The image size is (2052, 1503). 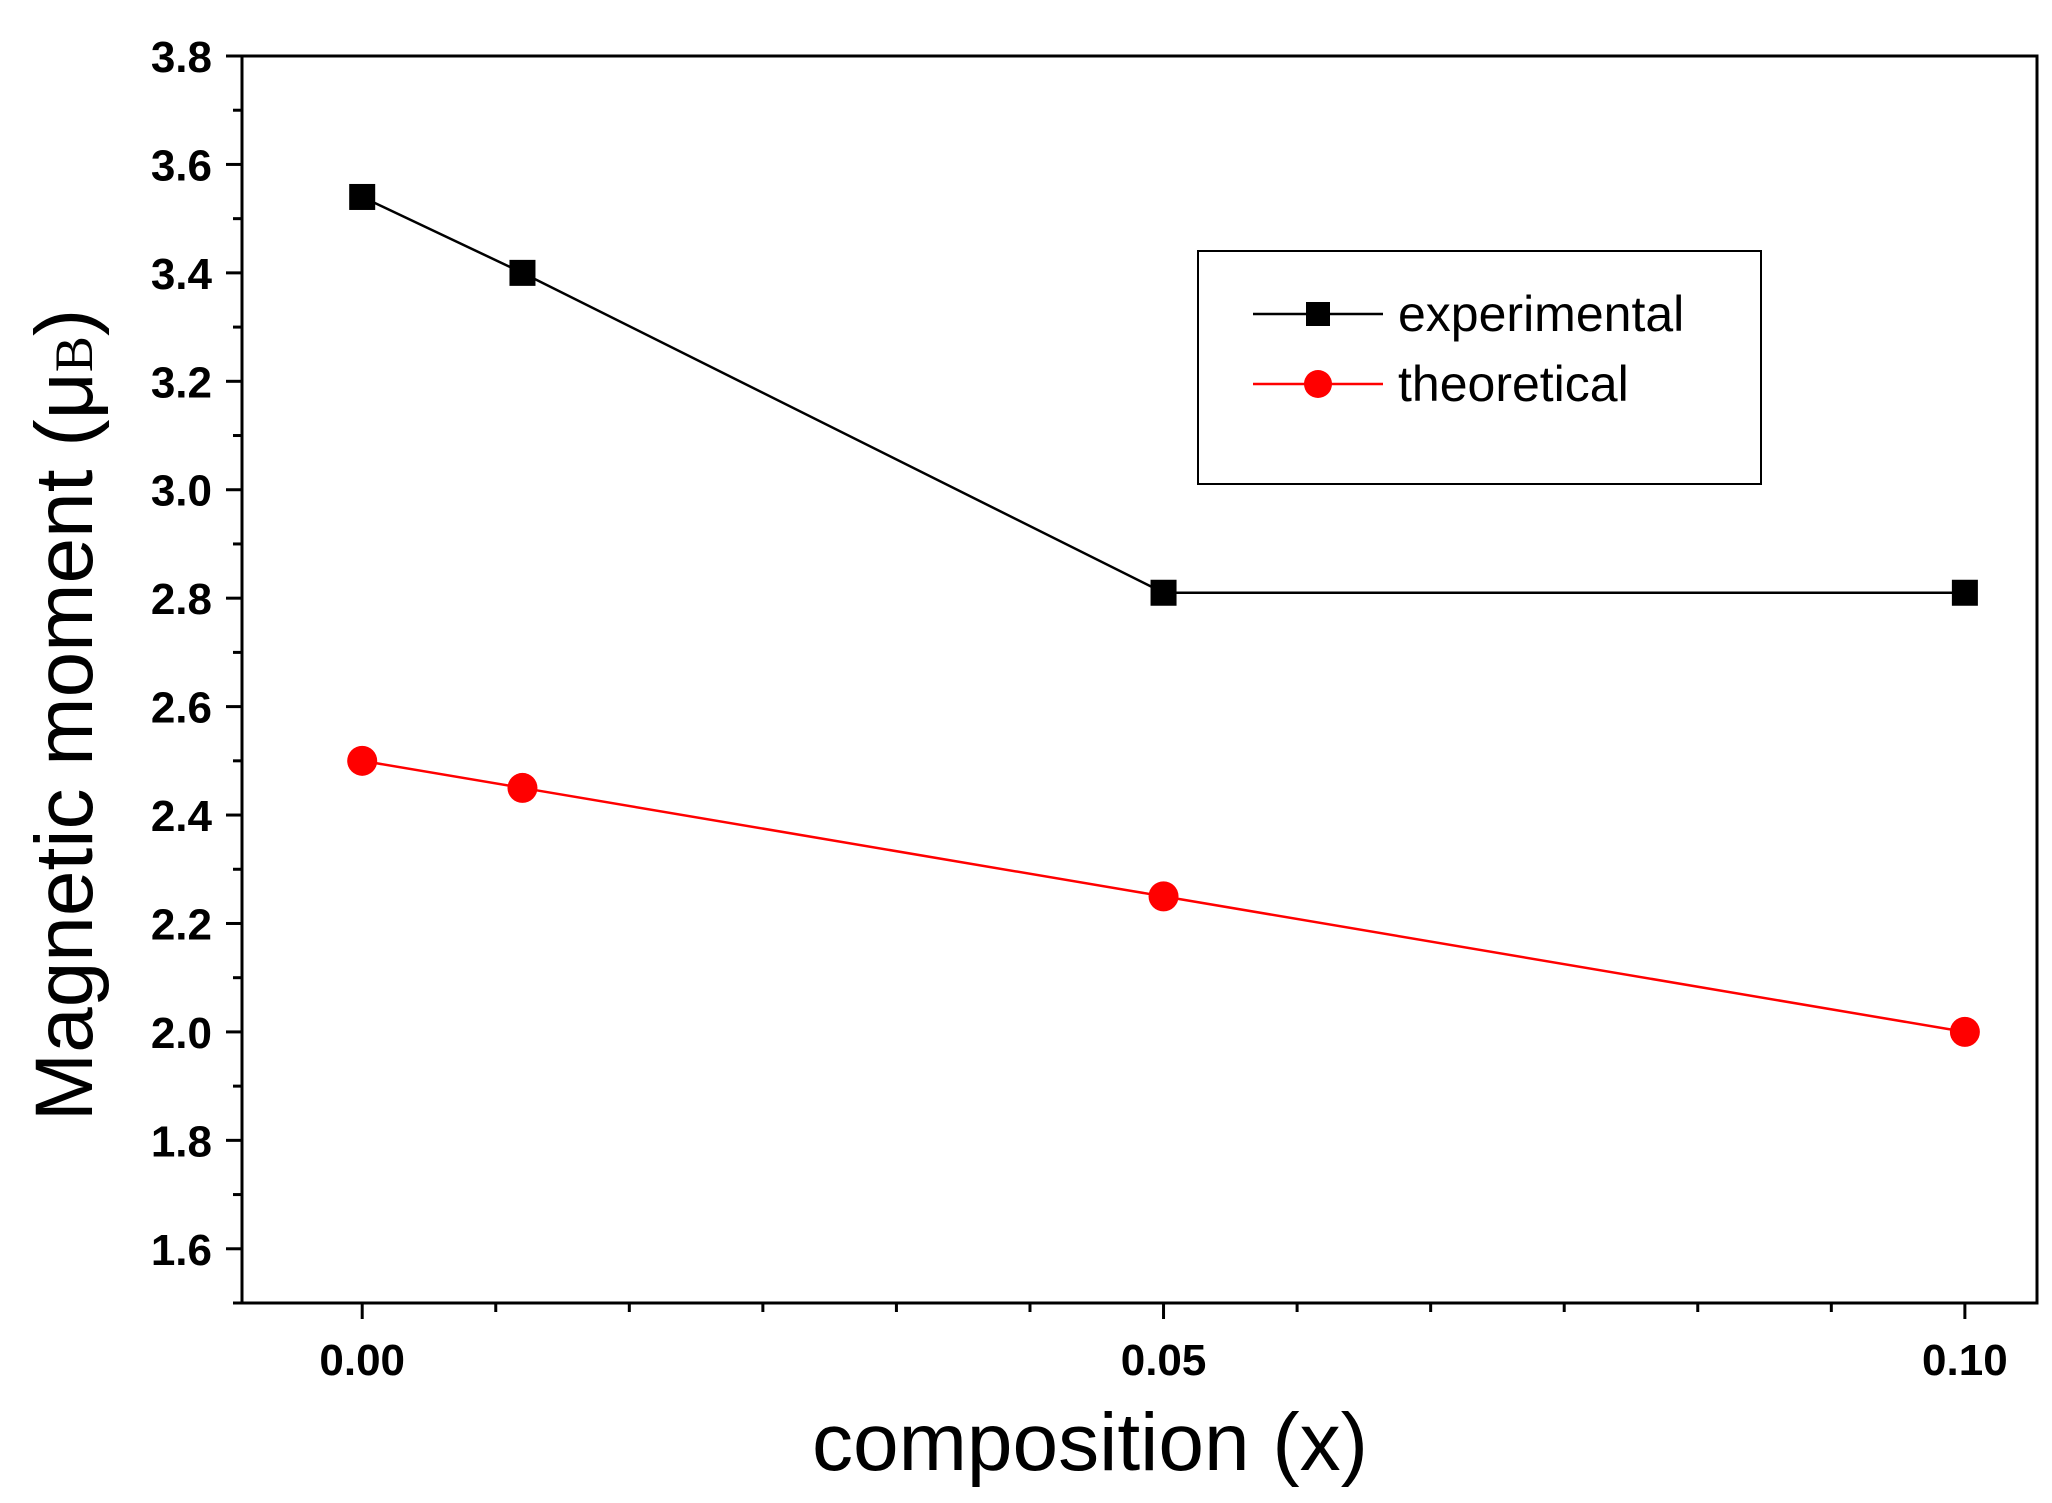 What do you see at coordinates (181, 1141) in the screenshot?
I see `y-tick-label: 1.8` at bounding box center [181, 1141].